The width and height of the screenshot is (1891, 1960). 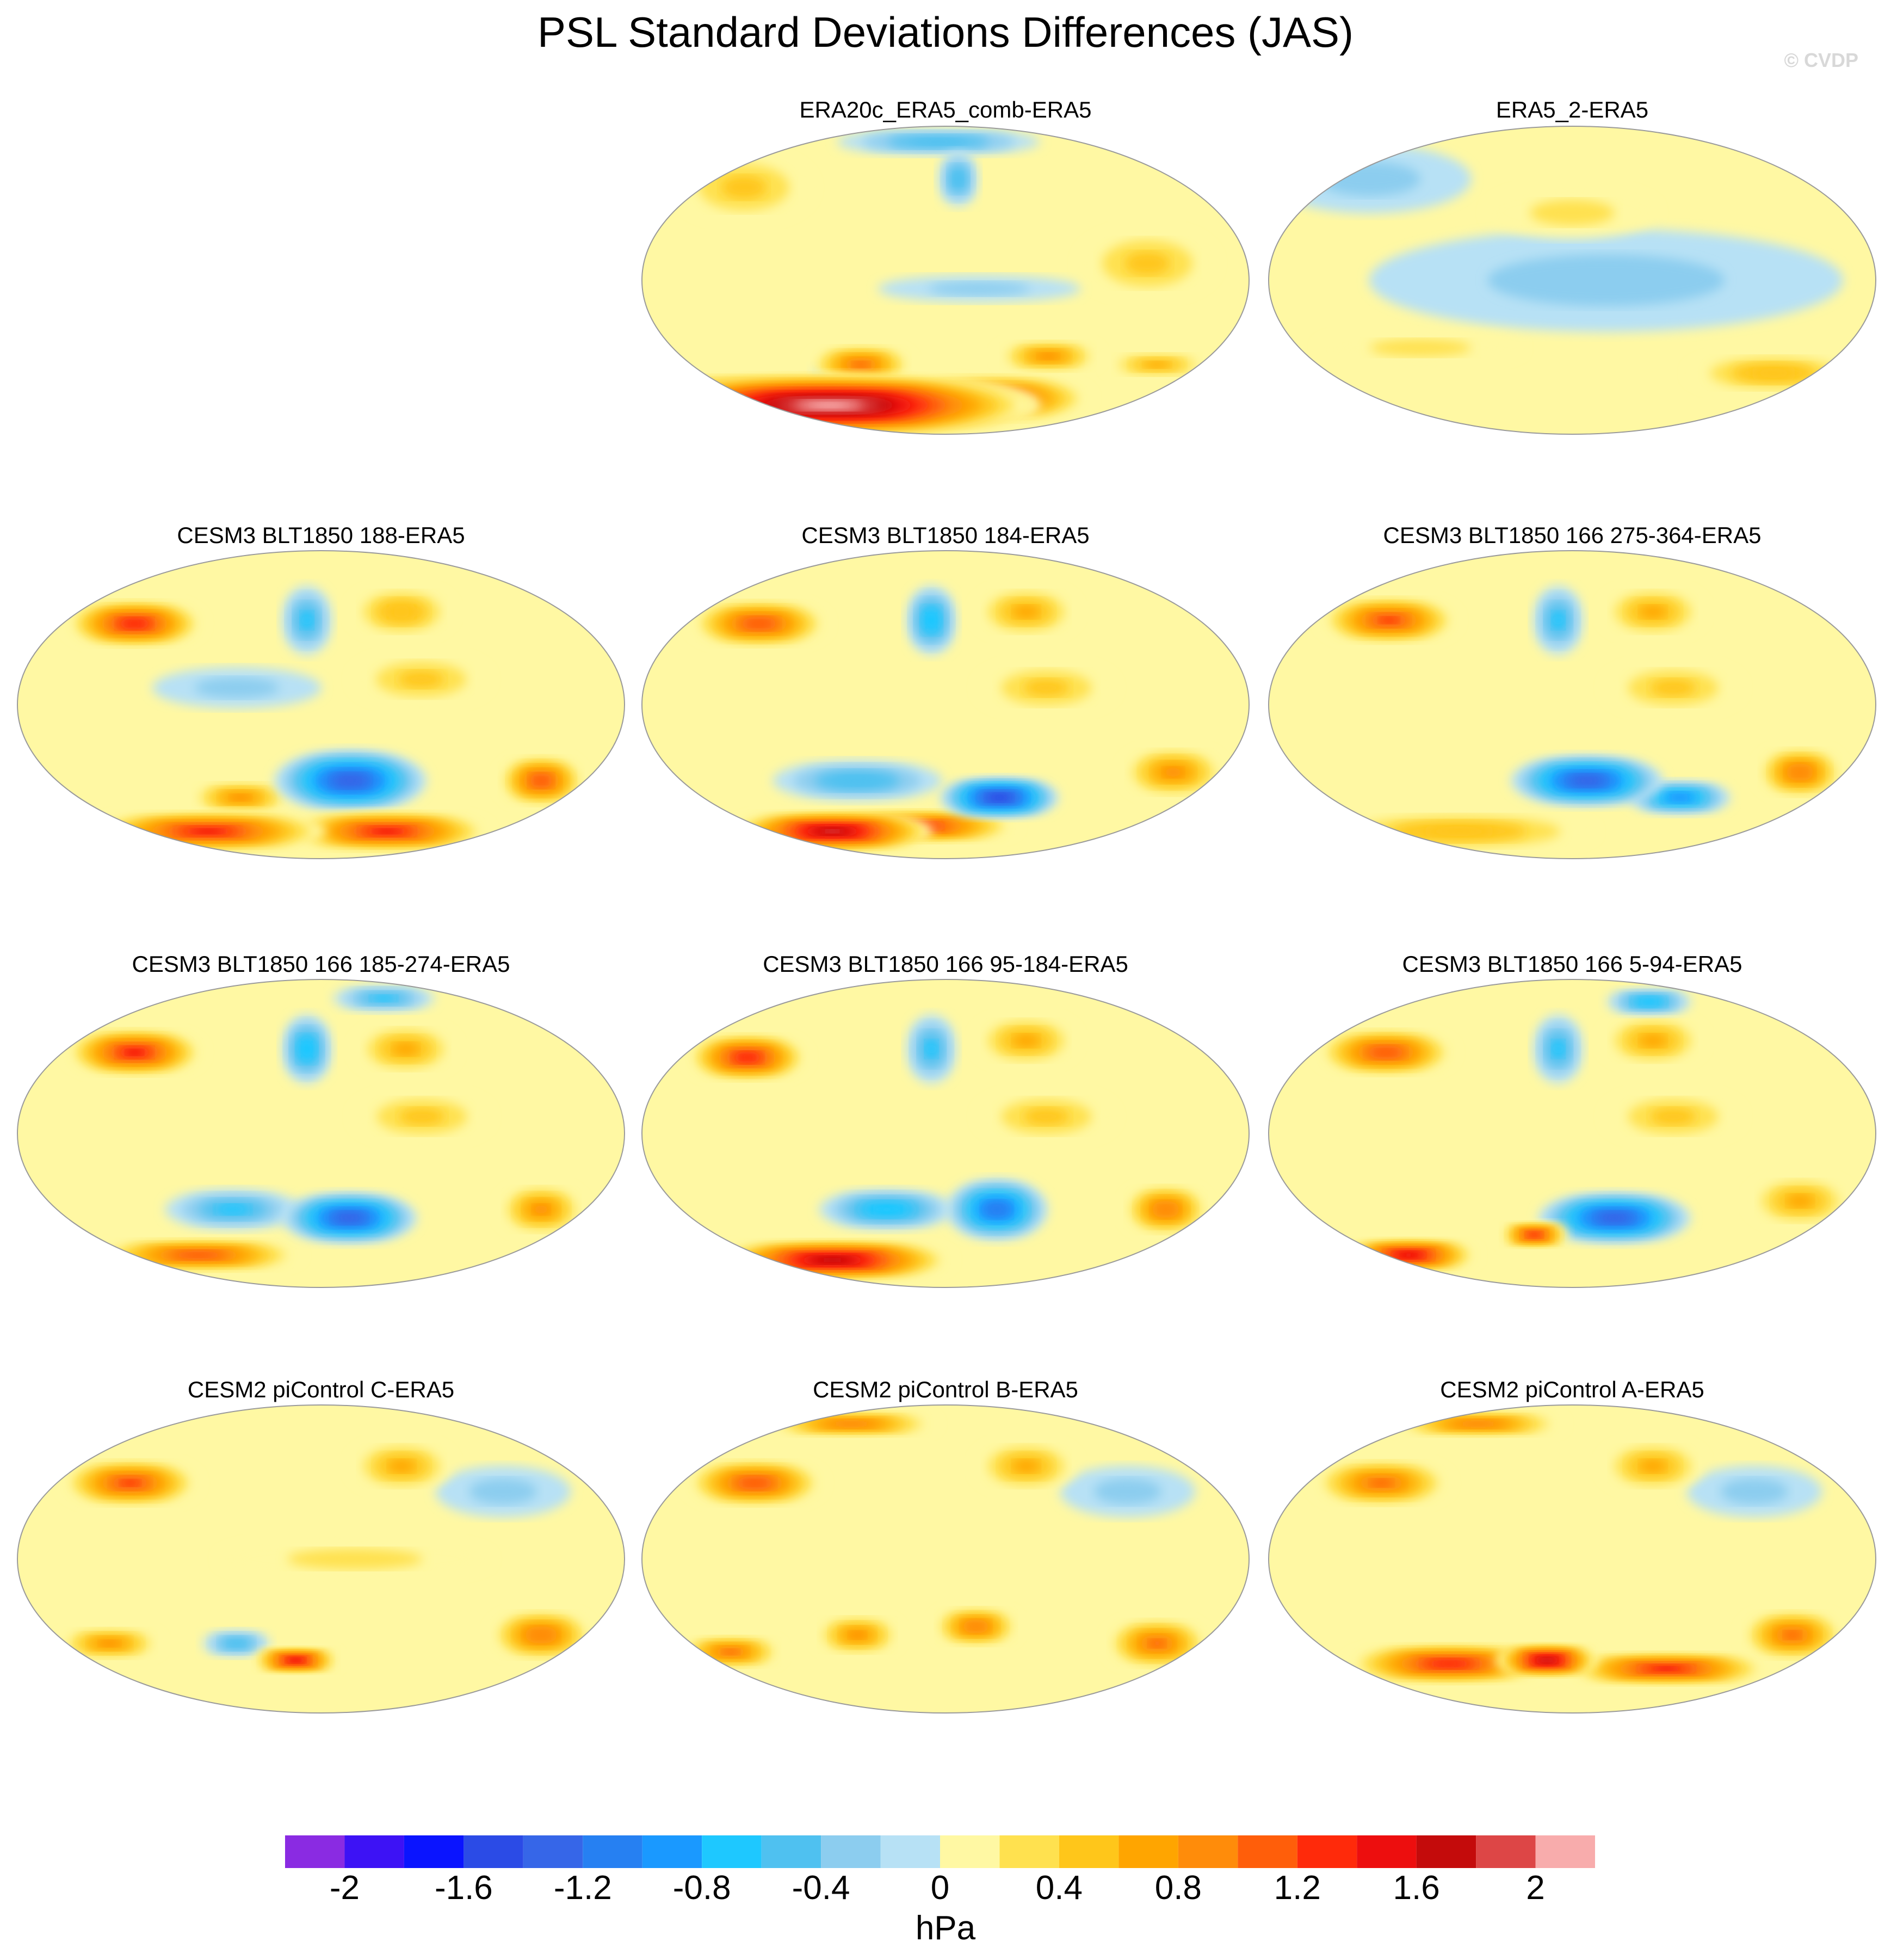 What do you see at coordinates (321, 535) in the screenshot?
I see `panel-title: CESM3 BLT1850 188-ERA5` at bounding box center [321, 535].